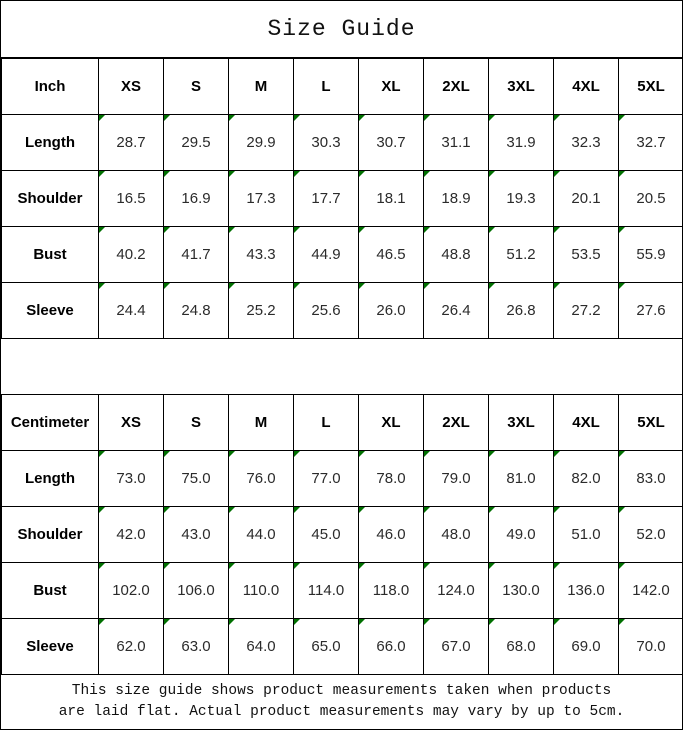 The width and height of the screenshot is (683, 730). Describe the element at coordinates (650, 254) in the screenshot. I see `measurement-value-cell: 55.9` at that location.